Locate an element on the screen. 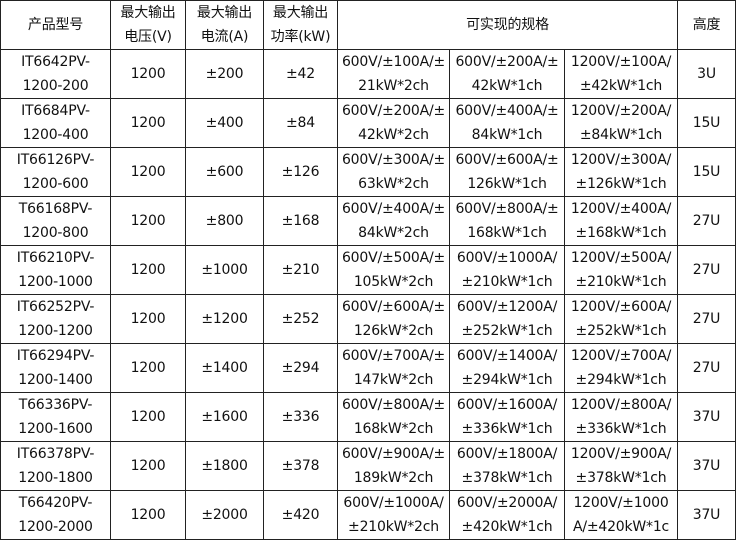 The image size is (736, 540). cell-config-1200v-1ch: 1200V/±300A/ ±126kW*1ch is located at coordinates (621, 172).